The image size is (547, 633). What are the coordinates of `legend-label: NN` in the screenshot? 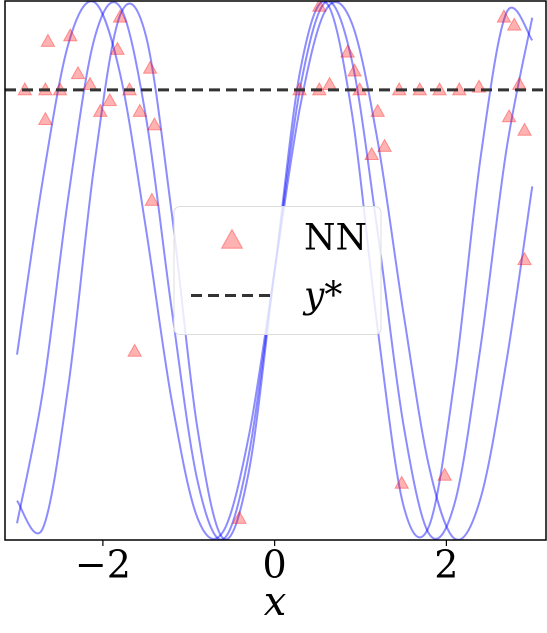 It's located at (335, 238).